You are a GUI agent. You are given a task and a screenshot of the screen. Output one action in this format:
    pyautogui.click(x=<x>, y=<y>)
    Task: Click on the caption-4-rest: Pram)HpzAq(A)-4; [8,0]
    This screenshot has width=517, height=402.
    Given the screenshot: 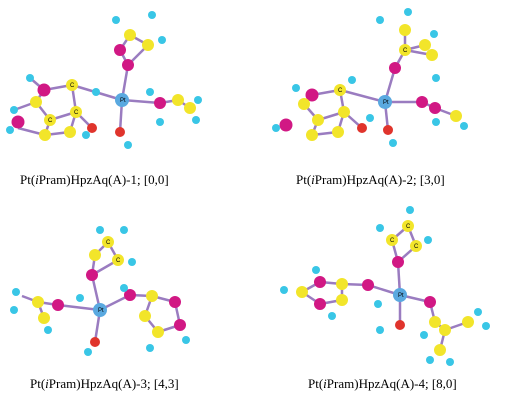 What is the action you would take?
    pyautogui.click(x=391, y=383)
    